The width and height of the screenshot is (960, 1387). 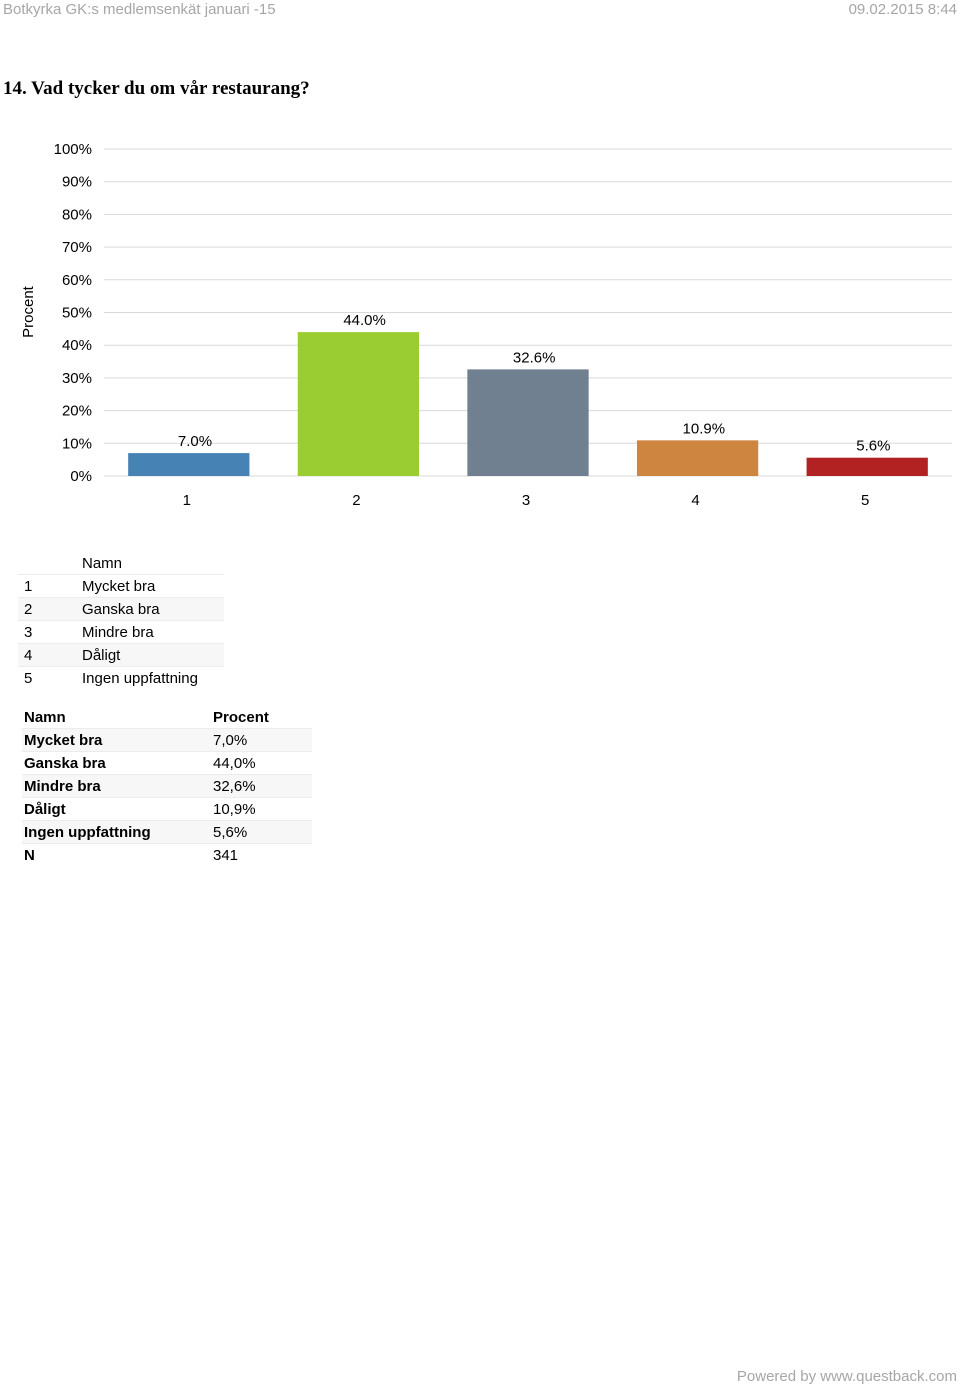 I want to click on legend-name: Dåligt, so click(x=153, y=655).